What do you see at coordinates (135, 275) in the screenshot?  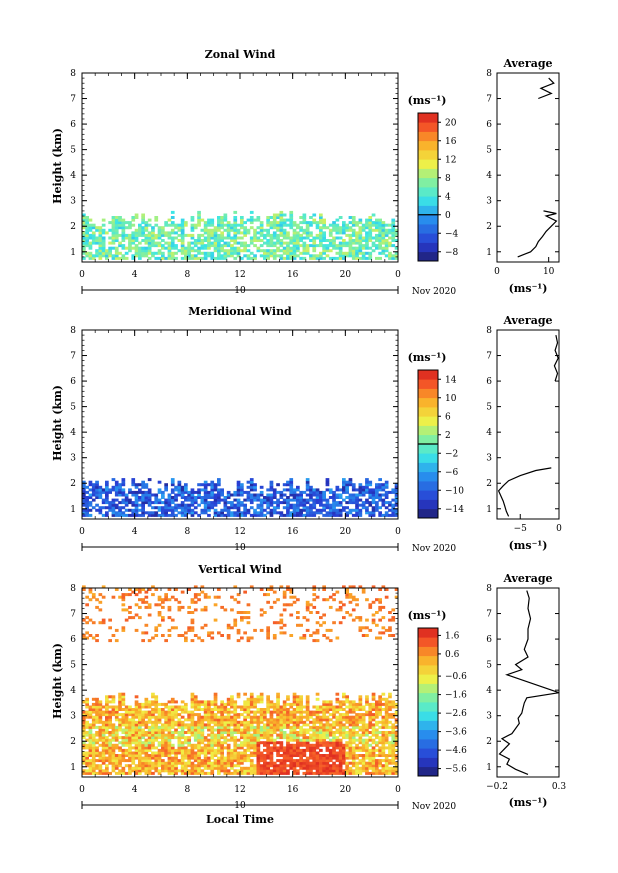 I see `x-tick-label: 4` at bounding box center [135, 275].